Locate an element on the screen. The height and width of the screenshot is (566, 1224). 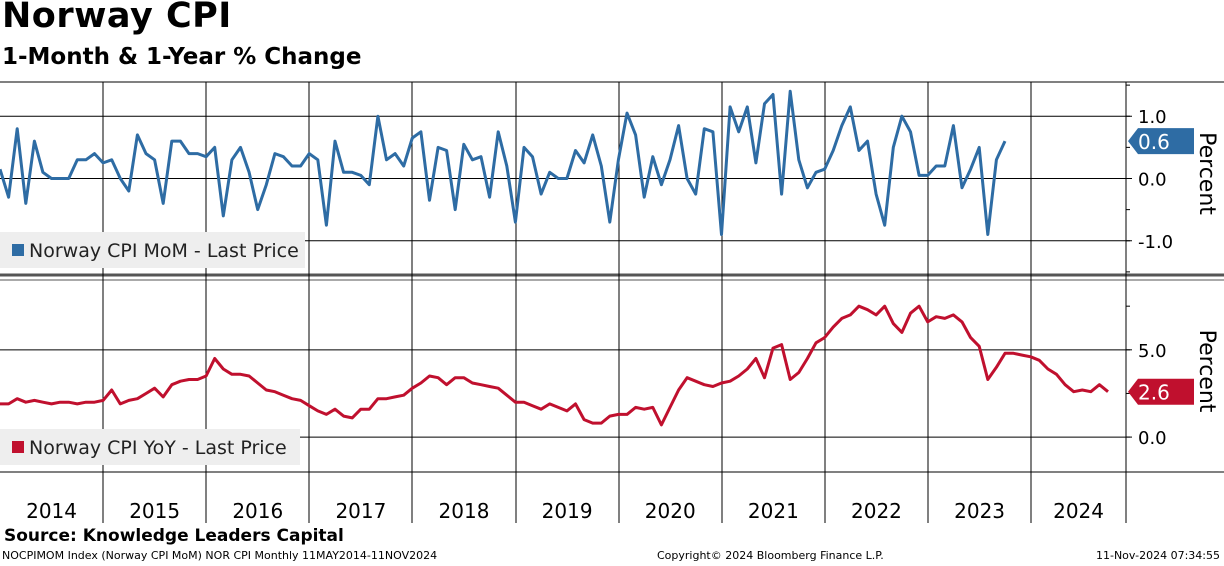
x-tick-label: 2021 is located at coordinates (773, 511).